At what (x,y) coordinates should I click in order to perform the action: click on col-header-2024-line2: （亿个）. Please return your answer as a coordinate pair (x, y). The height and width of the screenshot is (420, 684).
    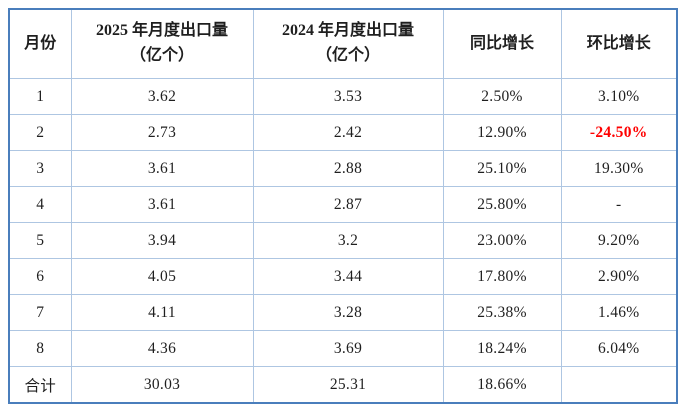
    Looking at the image, I should click on (347, 55).